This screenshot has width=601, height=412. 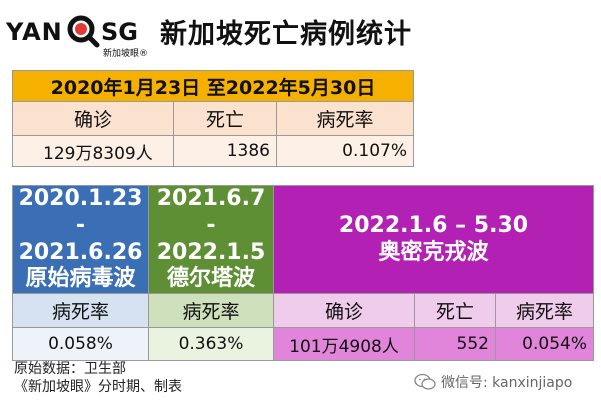 I want to click on wechat-icon, so click(x=425, y=381).